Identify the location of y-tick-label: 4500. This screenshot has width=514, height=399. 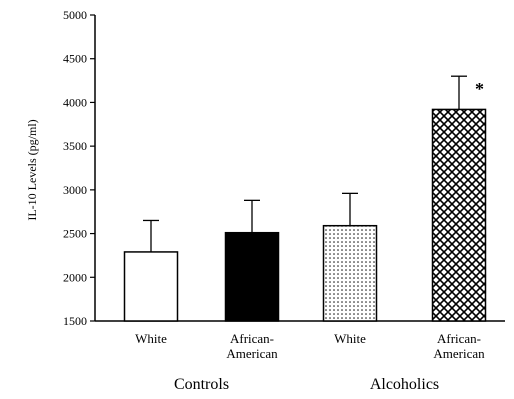
(75, 59).